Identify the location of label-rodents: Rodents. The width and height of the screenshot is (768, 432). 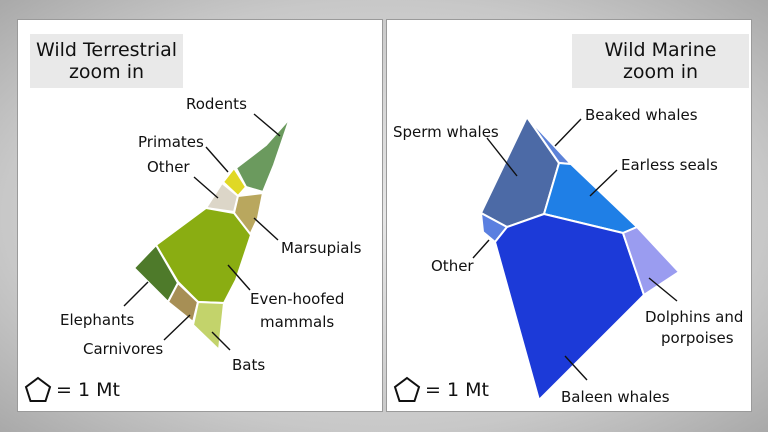
(216, 104).